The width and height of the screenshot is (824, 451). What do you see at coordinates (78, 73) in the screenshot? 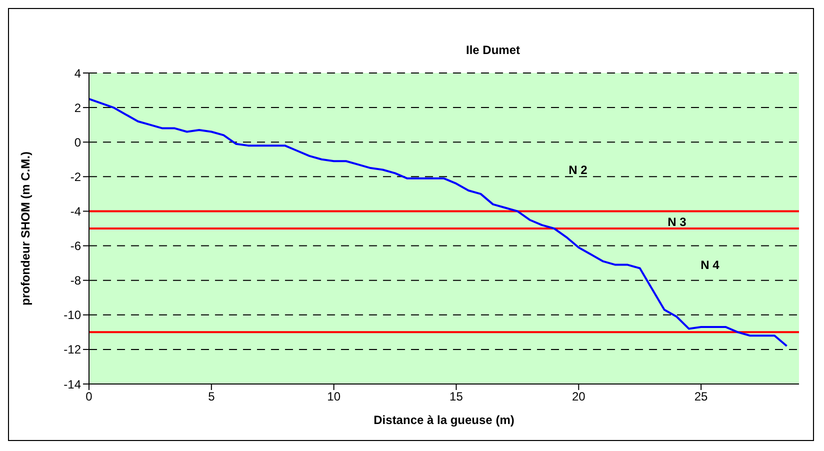
I see `y-tick-label: 4` at bounding box center [78, 73].